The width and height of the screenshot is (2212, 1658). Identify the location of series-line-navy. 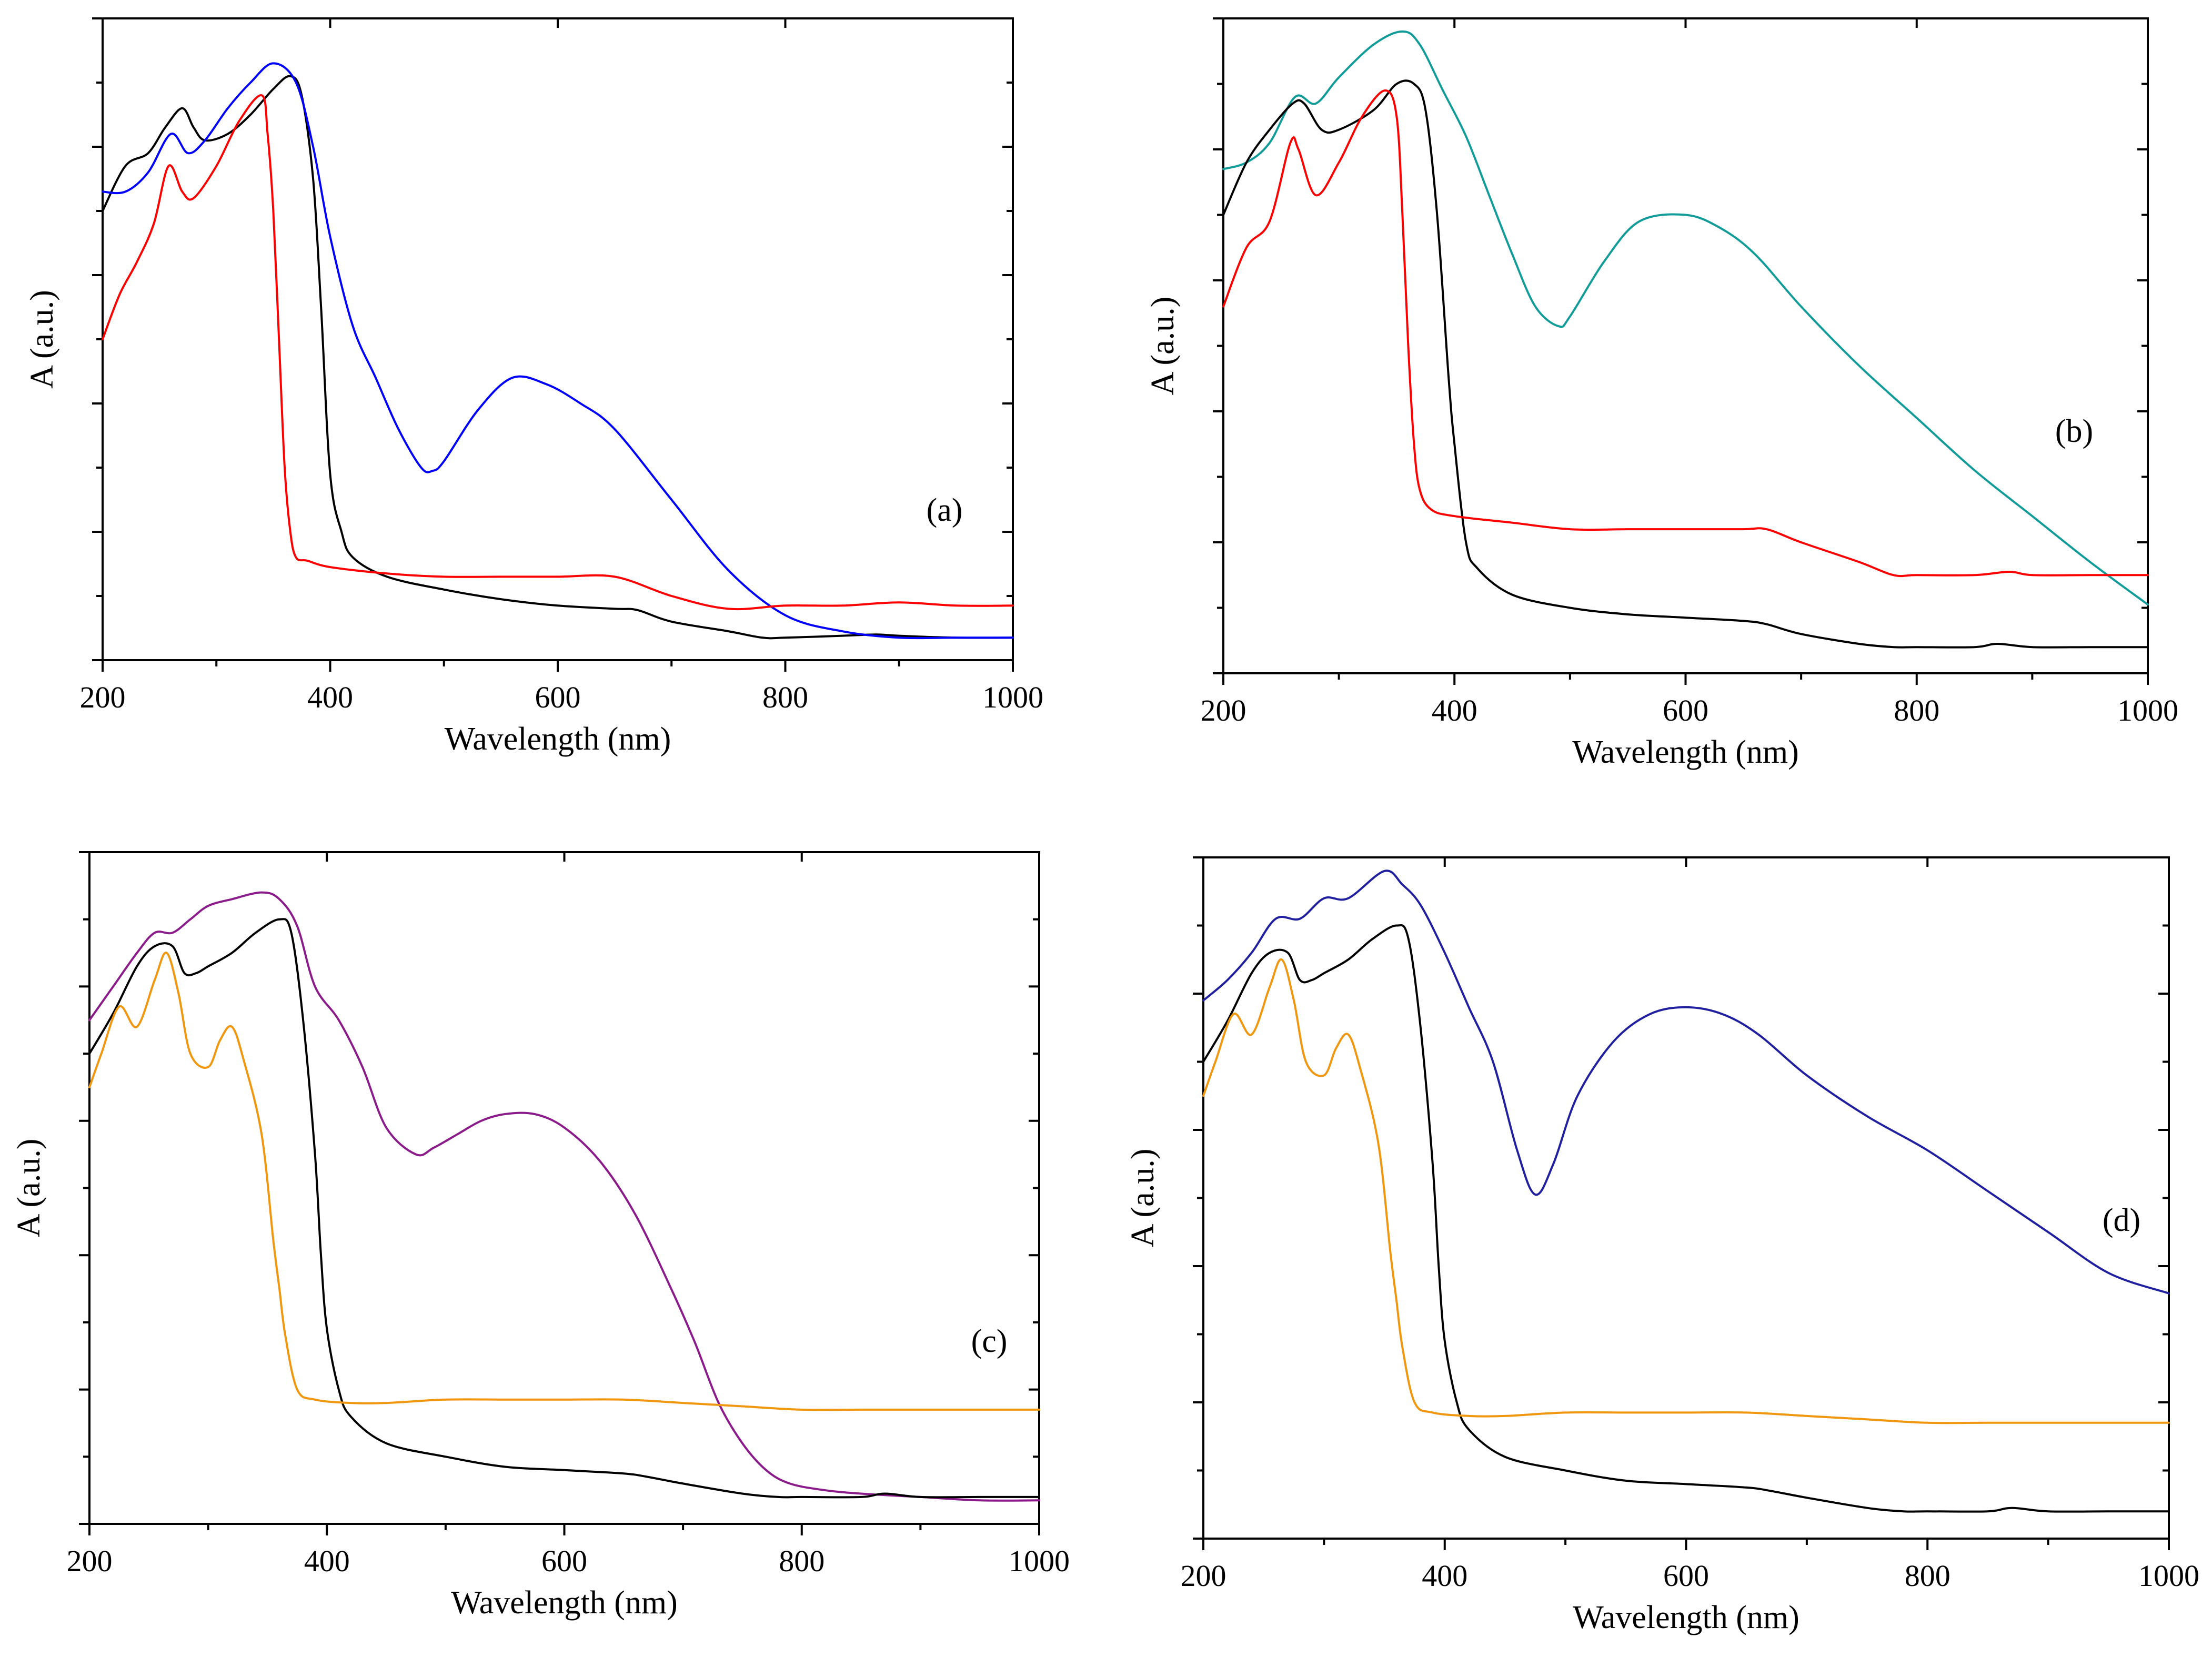
(1686, 1082).